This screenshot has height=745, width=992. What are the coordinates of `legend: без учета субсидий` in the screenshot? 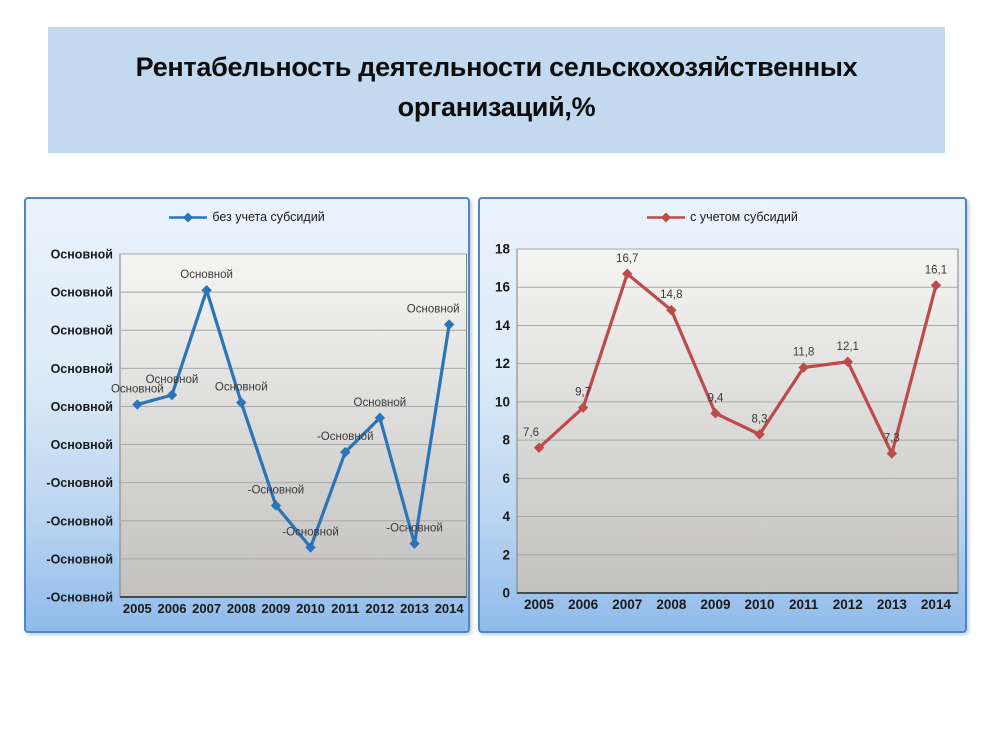 It's located at (247, 217).